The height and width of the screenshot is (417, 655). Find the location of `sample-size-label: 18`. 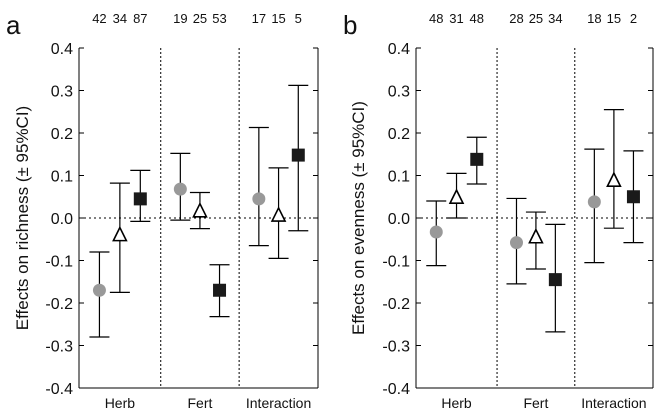

sample-size-label: 18 is located at coordinates (594, 18).